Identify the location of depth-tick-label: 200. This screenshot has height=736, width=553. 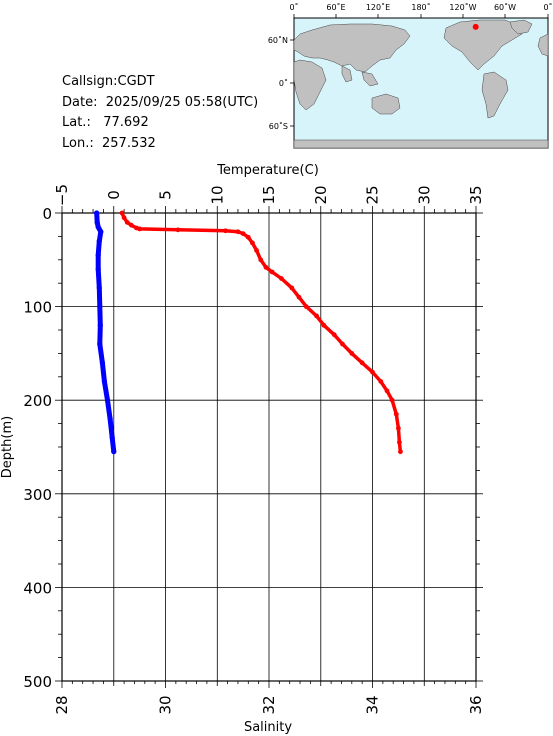
(37, 401).